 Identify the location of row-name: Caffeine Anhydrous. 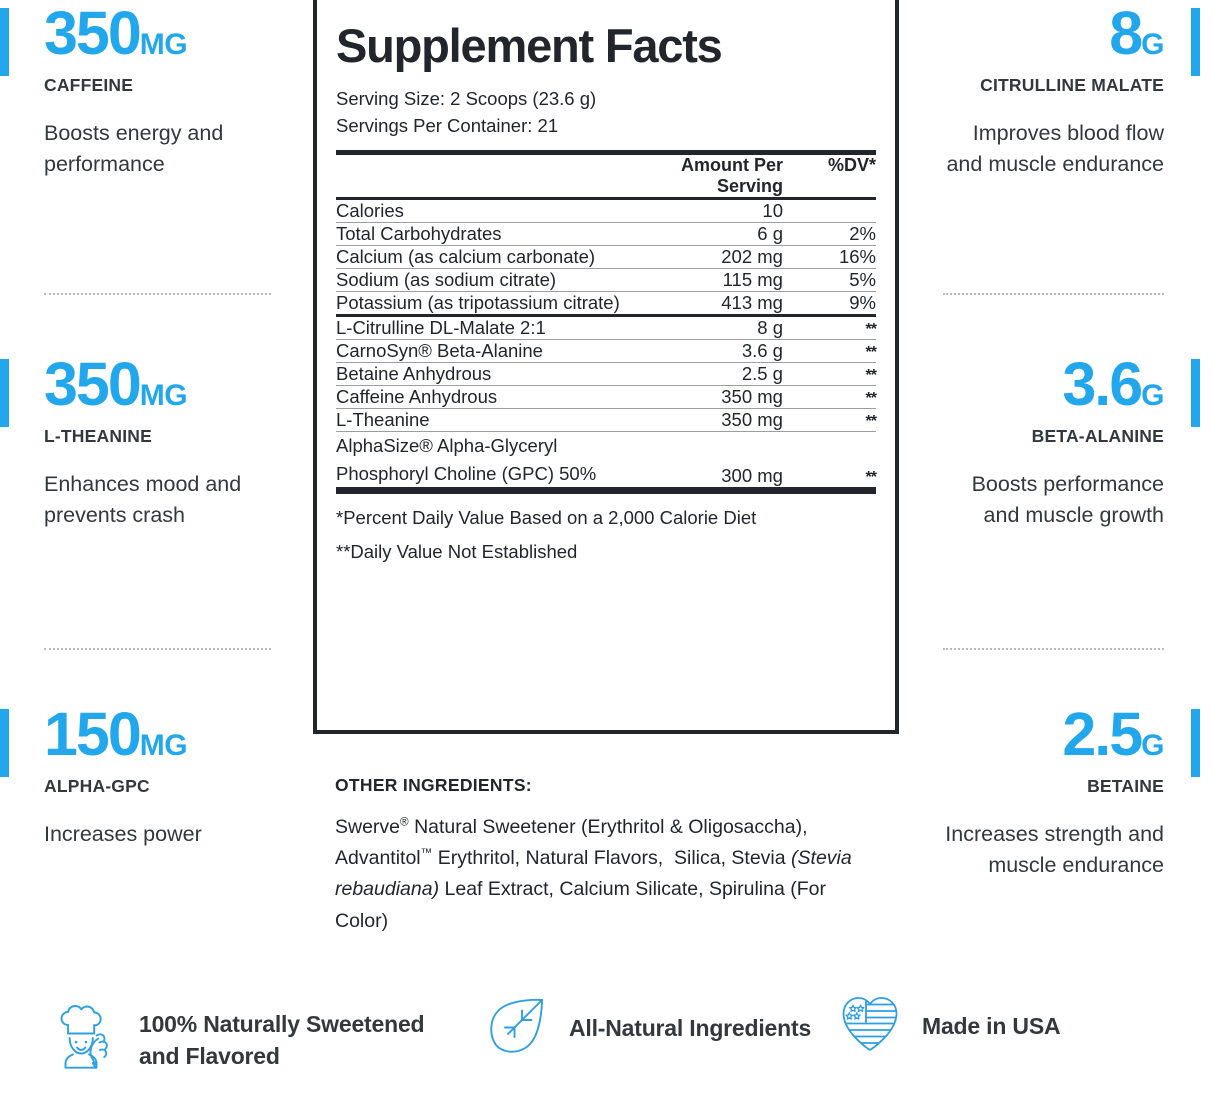
(490, 397).